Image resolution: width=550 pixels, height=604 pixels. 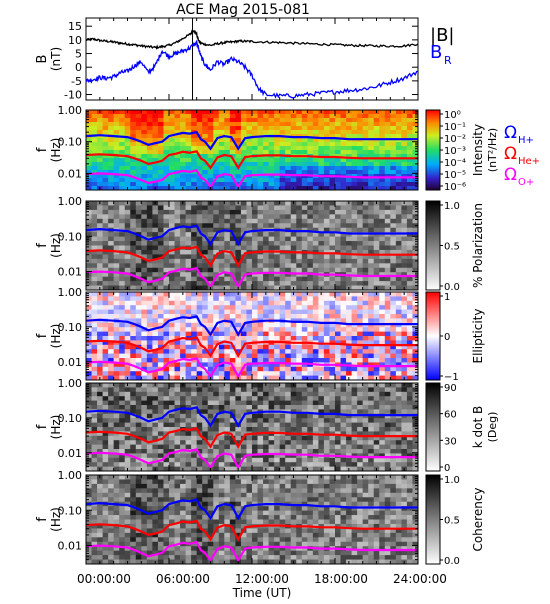 What do you see at coordinates (436, 52) in the screenshot?
I see `legend-br: B` at bounding box center [436, 52].